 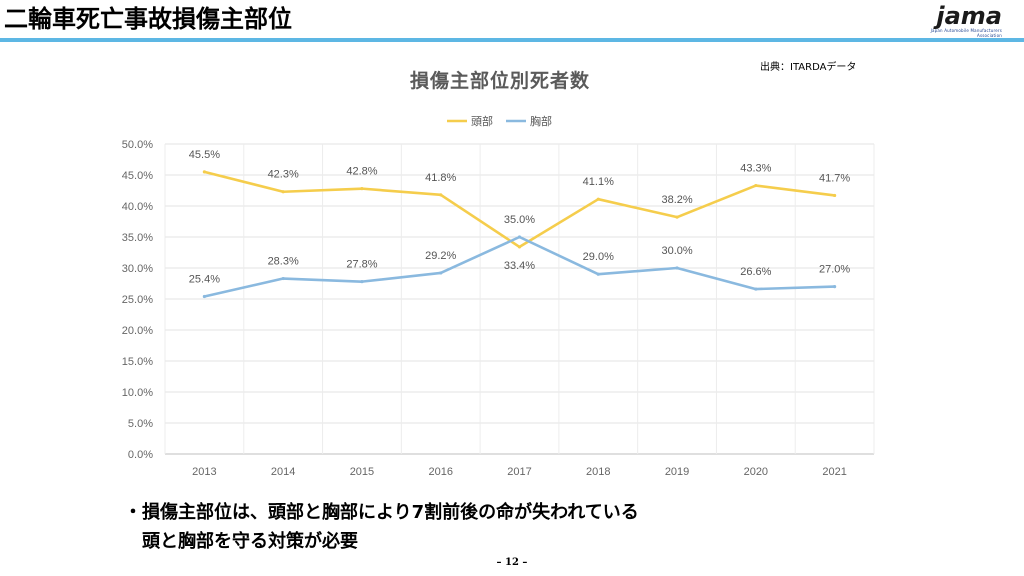 I want to click on data-label: 43.3%, so click(x=755, y=169).